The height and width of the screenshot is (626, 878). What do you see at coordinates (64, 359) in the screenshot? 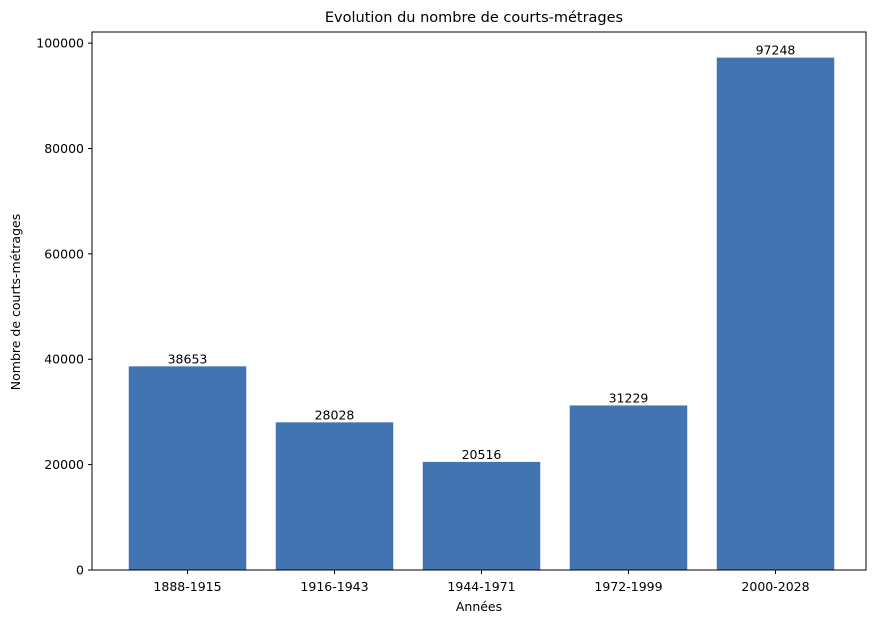
I see `y-tick-label-40000: 40000` at bounding box center [64, 359].